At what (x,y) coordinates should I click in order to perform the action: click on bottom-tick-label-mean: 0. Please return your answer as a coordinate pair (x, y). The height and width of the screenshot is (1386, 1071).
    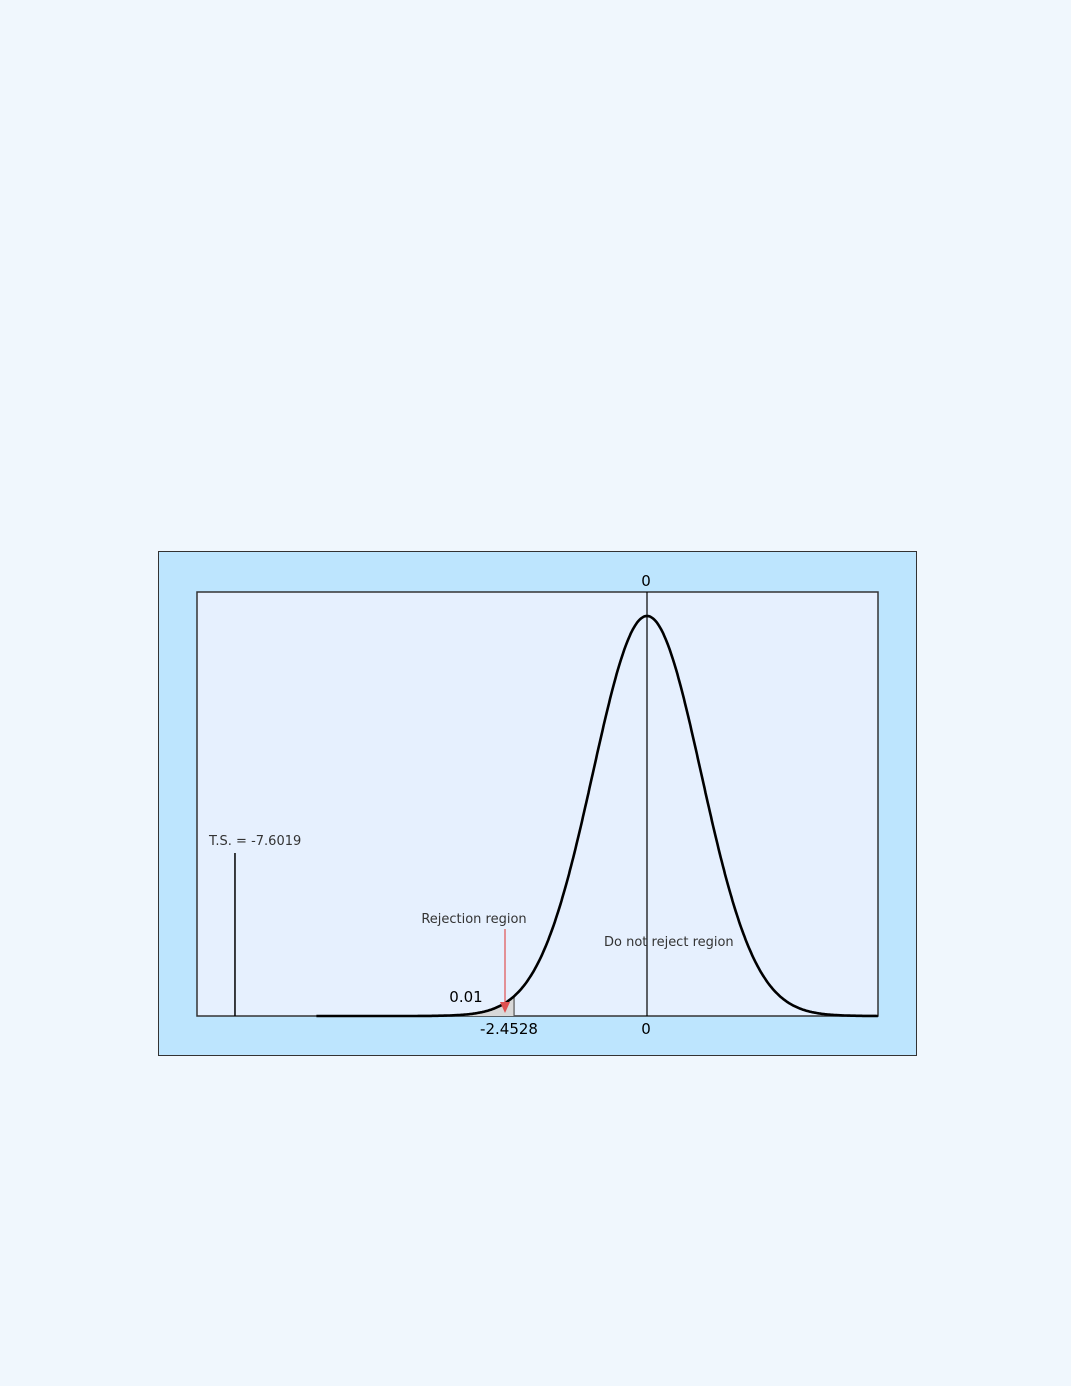
    Looking at the image, I should click on (646, 1029).